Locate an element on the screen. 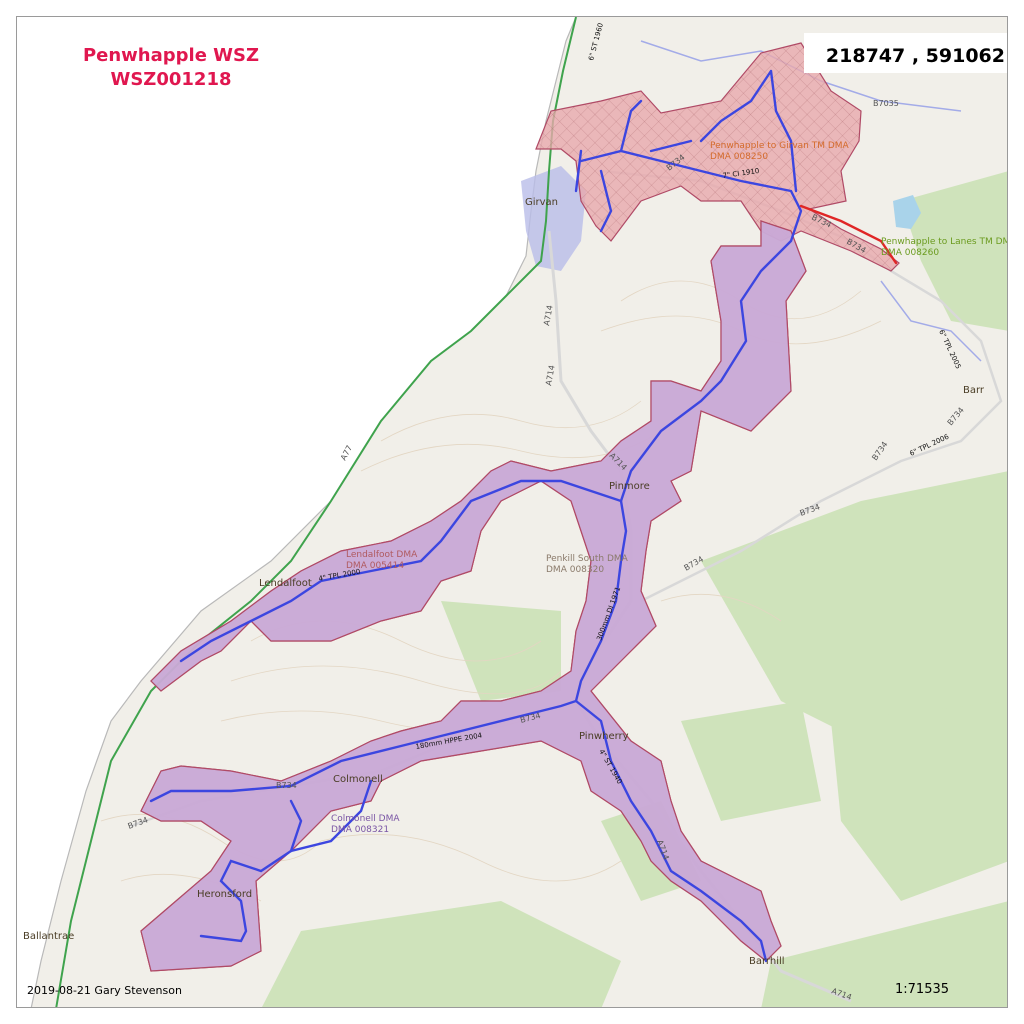 This screenshot has height=1024, width=1024. dma-lendalfoot-code: DMA 005414 is located at coordinates (375, 566).